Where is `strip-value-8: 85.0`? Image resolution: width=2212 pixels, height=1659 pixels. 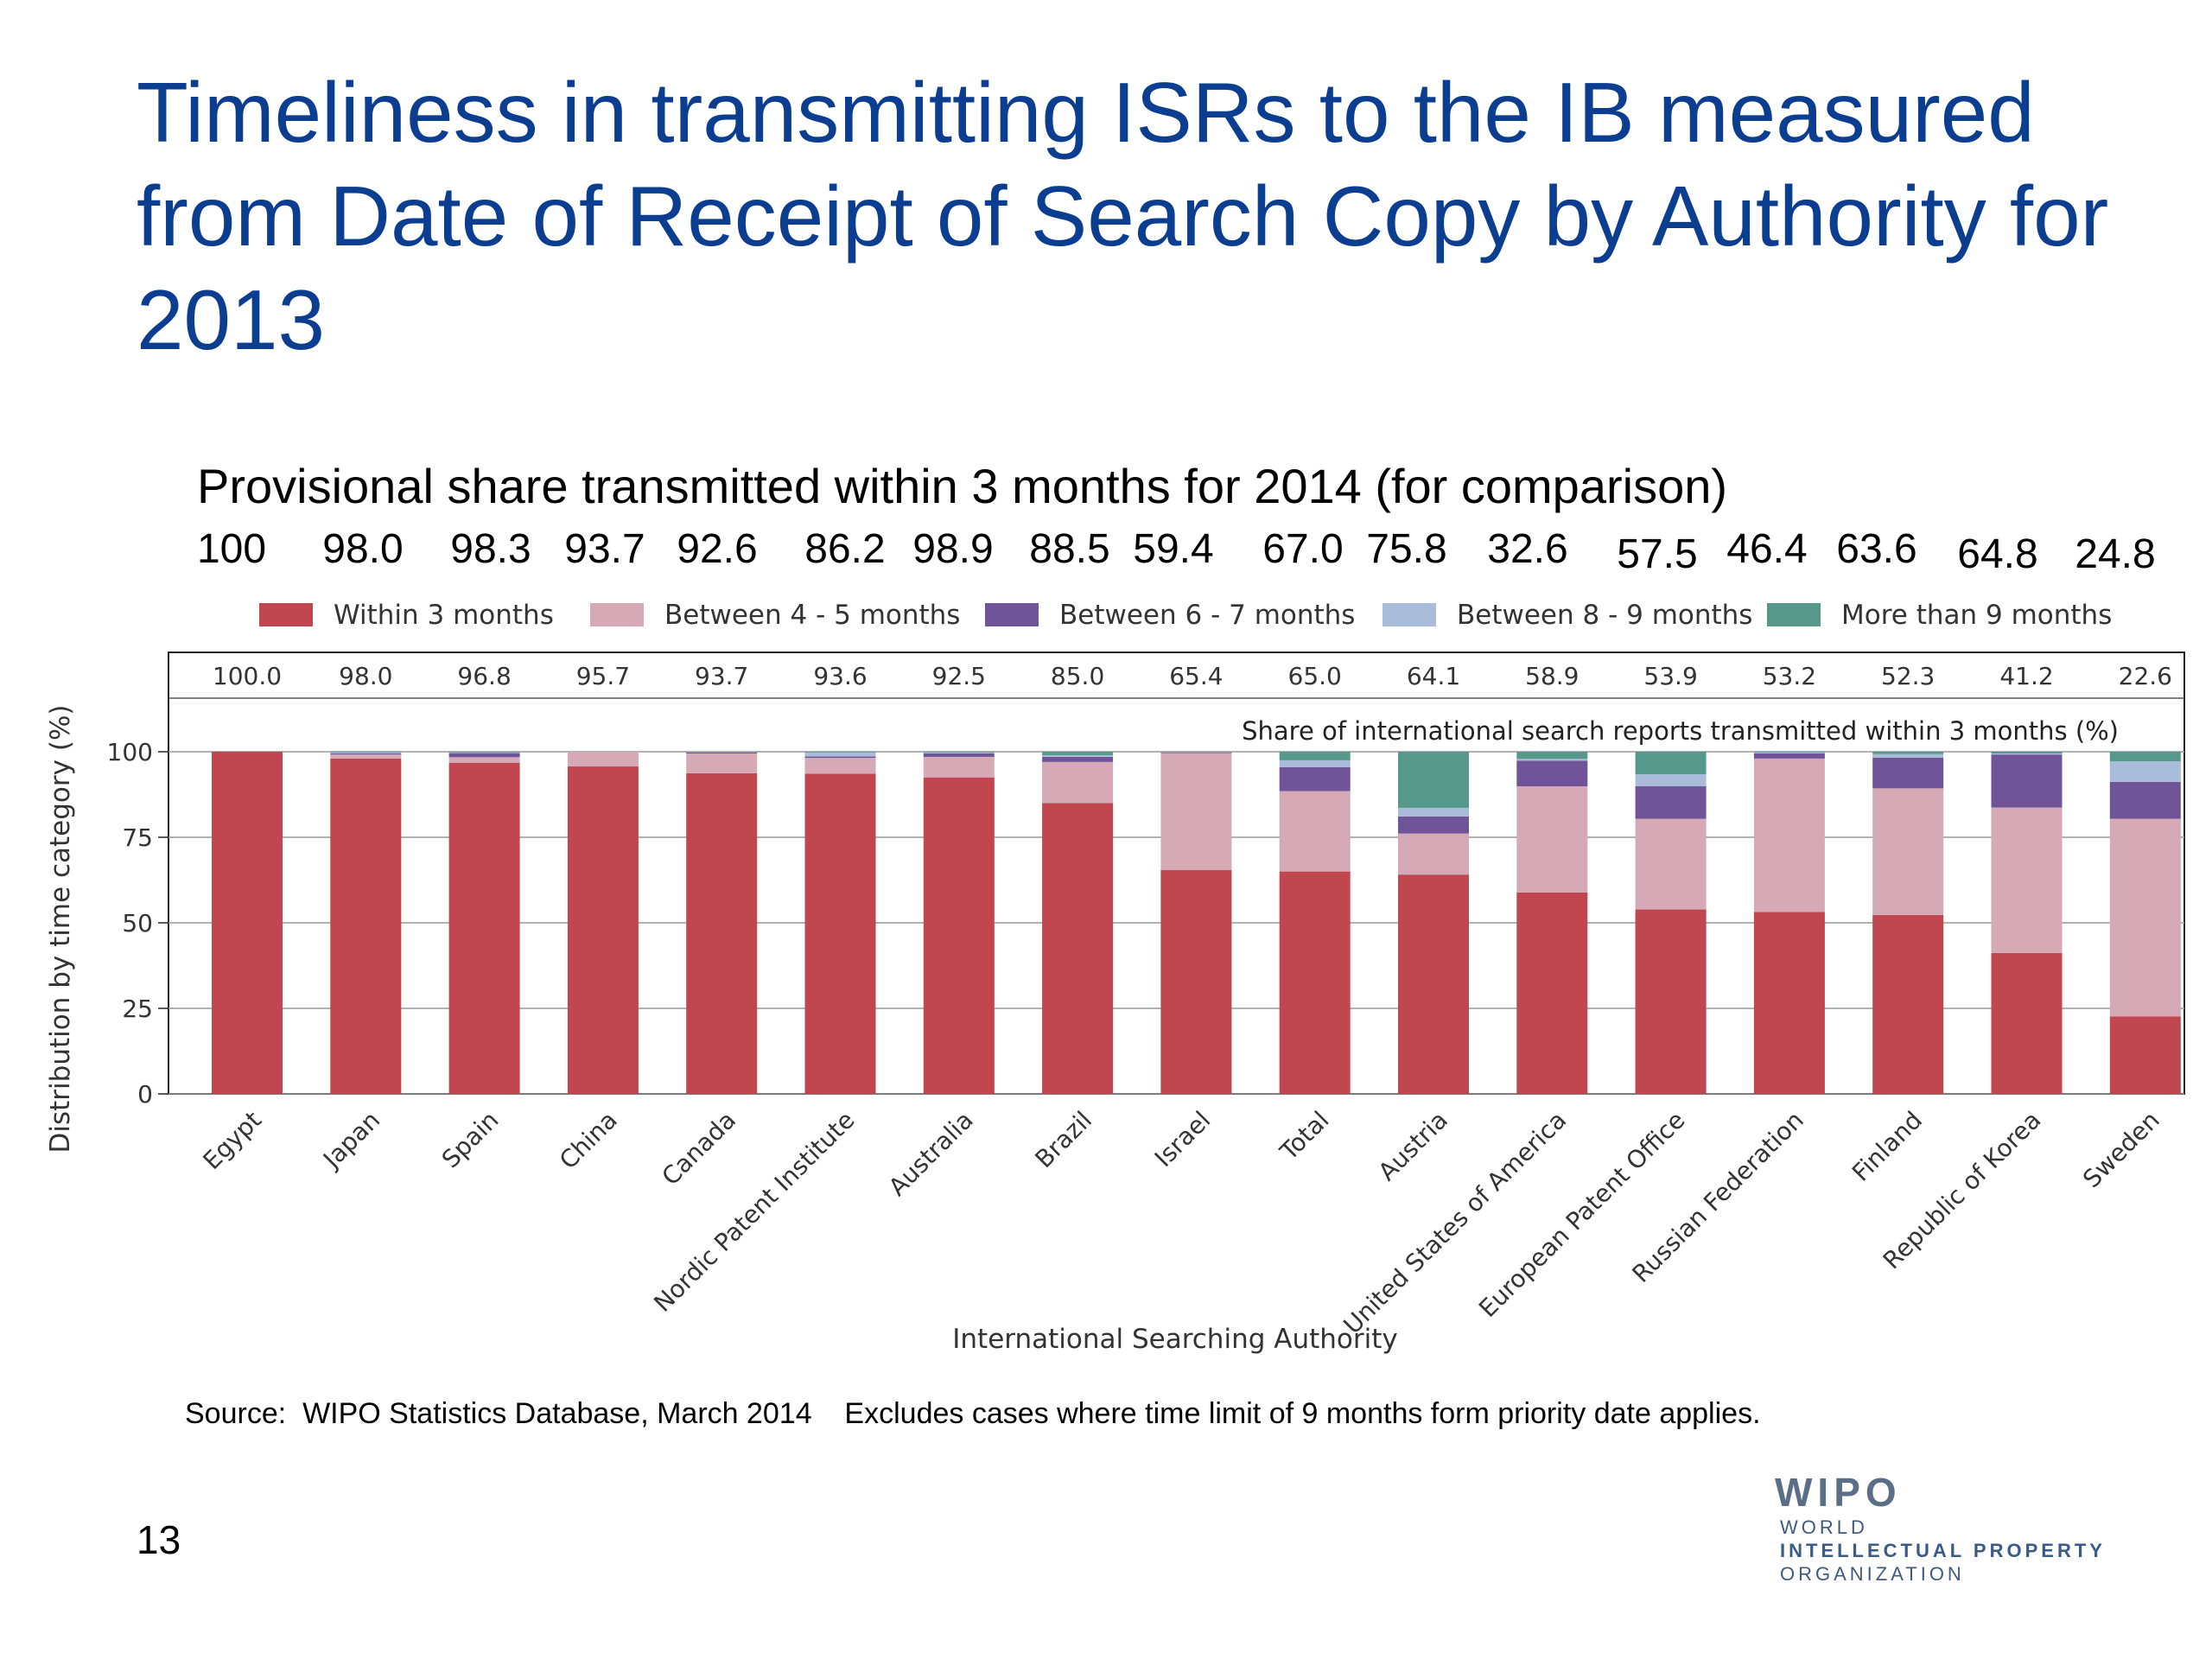 strip-value-8: 85.0 is located at coordinates (1077, 676).